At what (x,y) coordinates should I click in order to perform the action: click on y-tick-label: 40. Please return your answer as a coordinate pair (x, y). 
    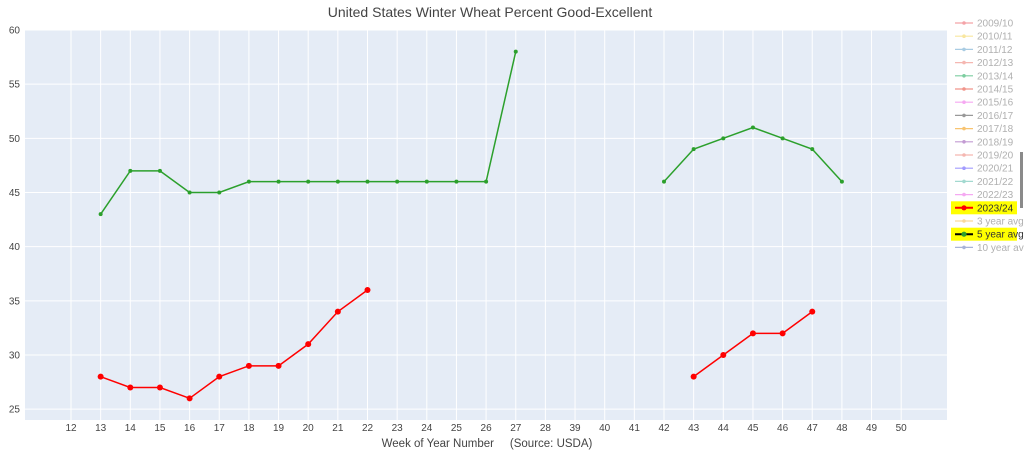
    Looking at the image, I should click on (15, 247).